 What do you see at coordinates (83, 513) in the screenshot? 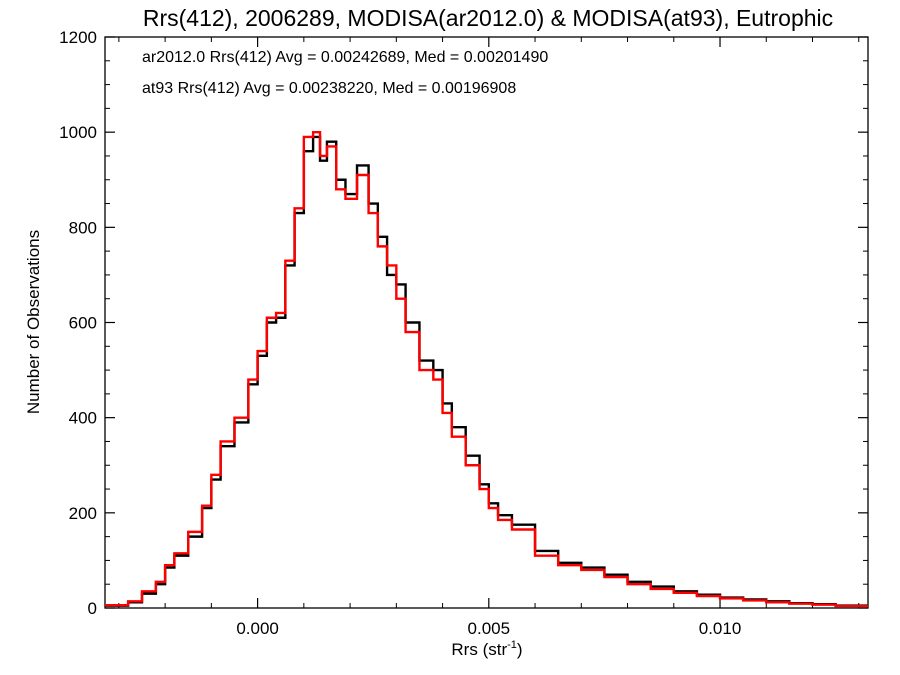
I see `y-tick-label: 200` at bounding box center [83, 513].